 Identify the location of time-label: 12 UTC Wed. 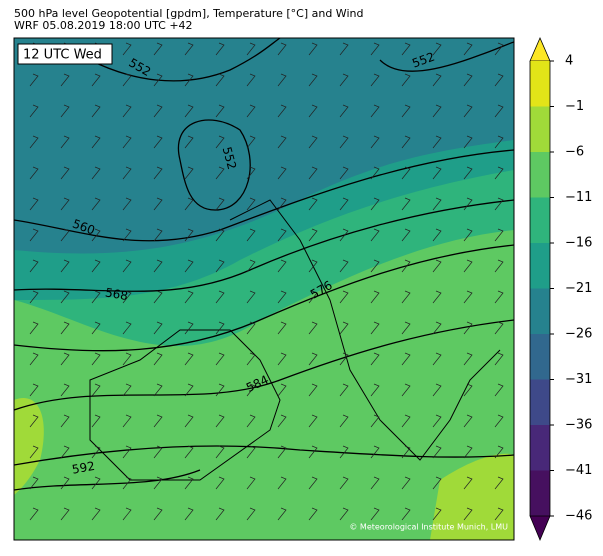
(62, 55).